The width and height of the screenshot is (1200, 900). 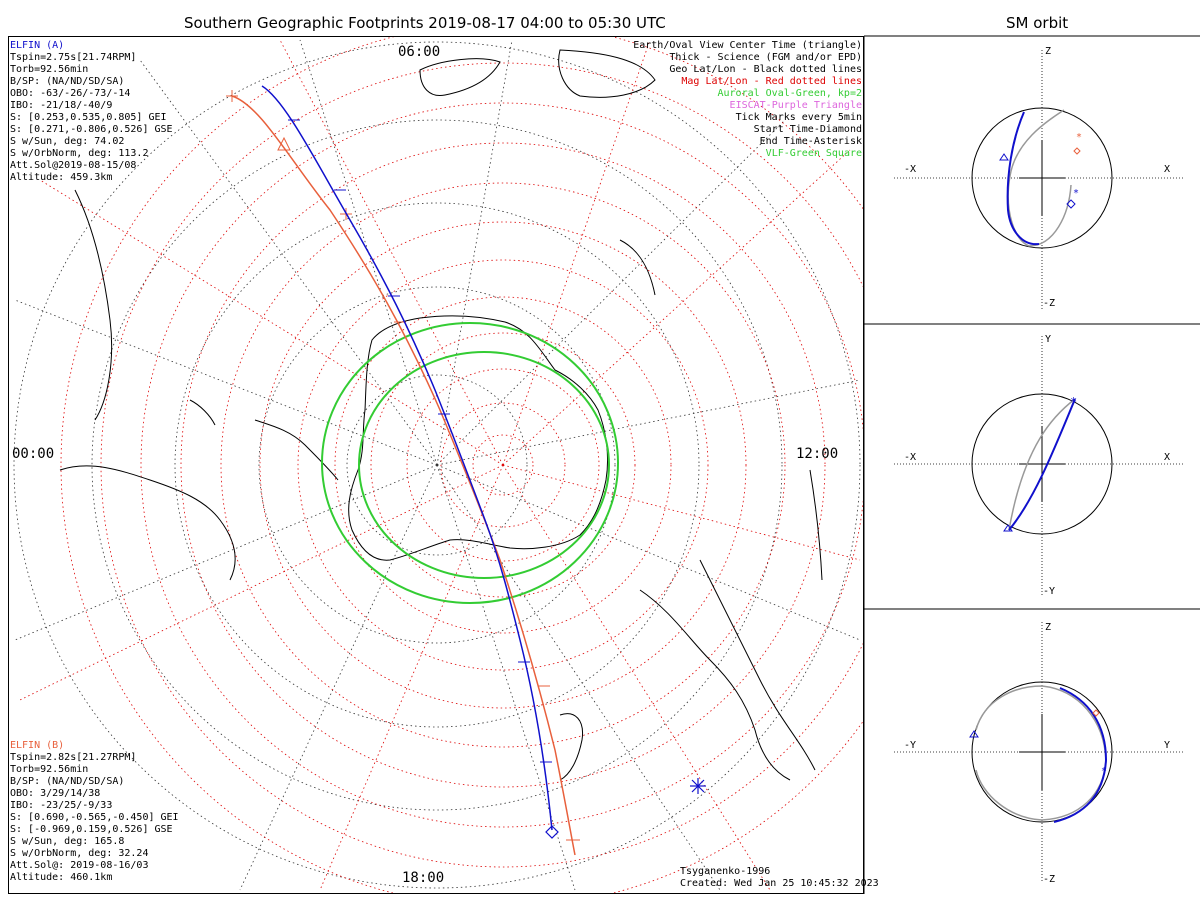 What do you see at coordinates (61, 105) in the screenshot?
I see `elfin-a-line: IBO: -21/18/-40/9` at bounding box center [61, 105].